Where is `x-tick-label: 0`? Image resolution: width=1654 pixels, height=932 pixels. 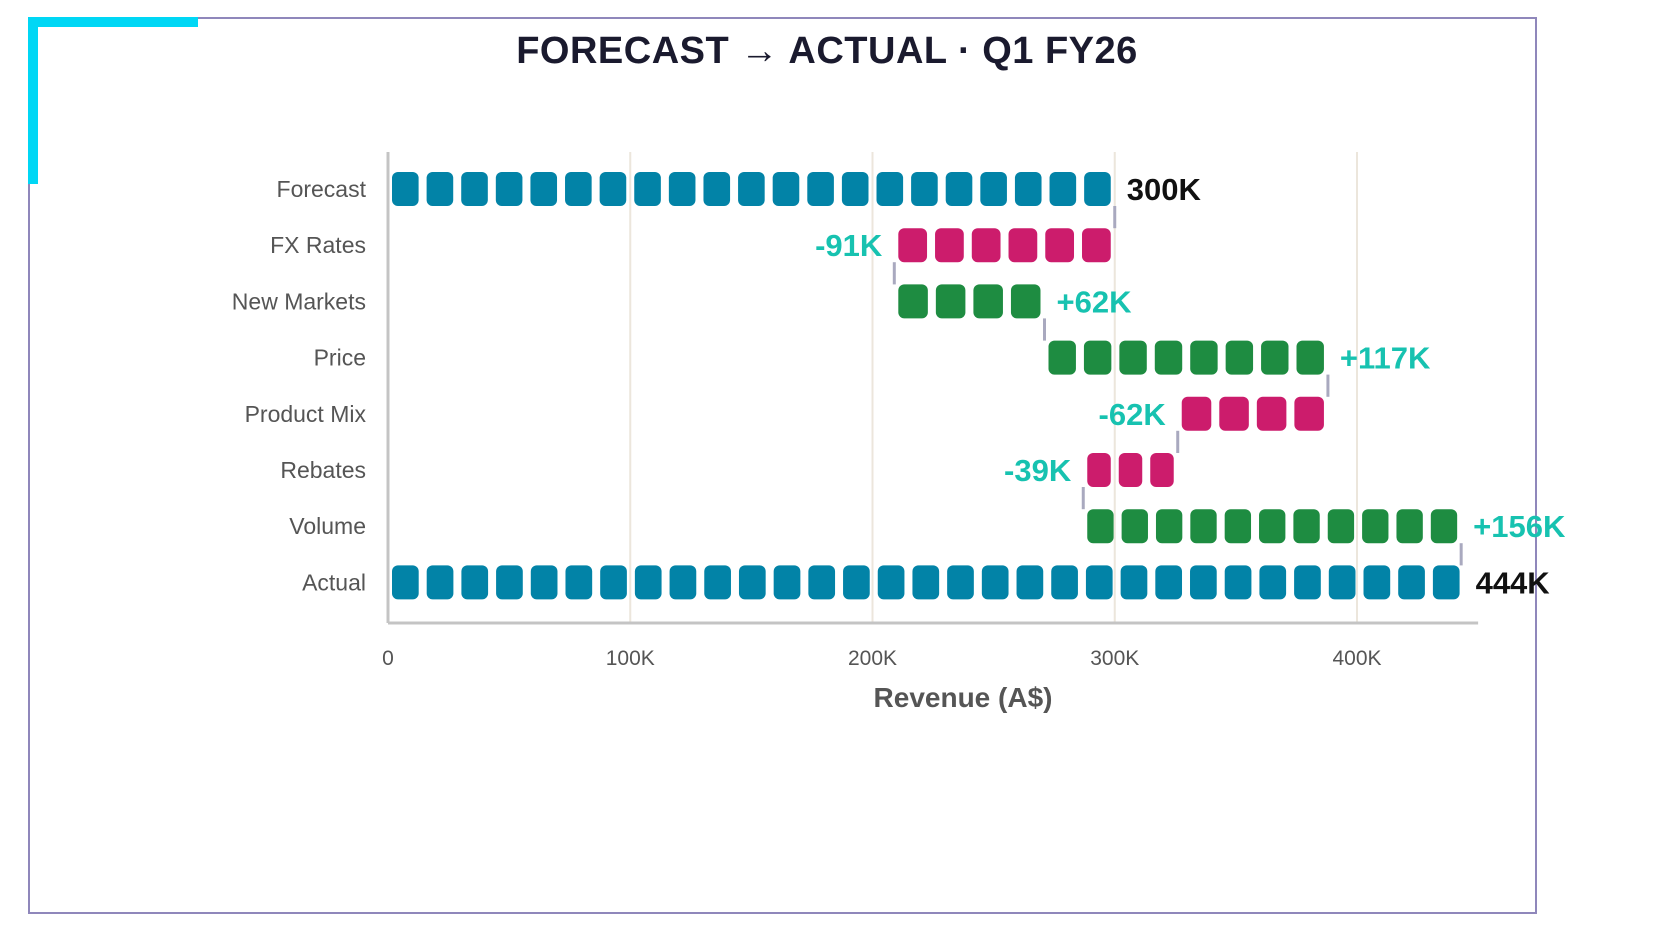
x-tick-label: 0 is located at coordinates (388, 658).